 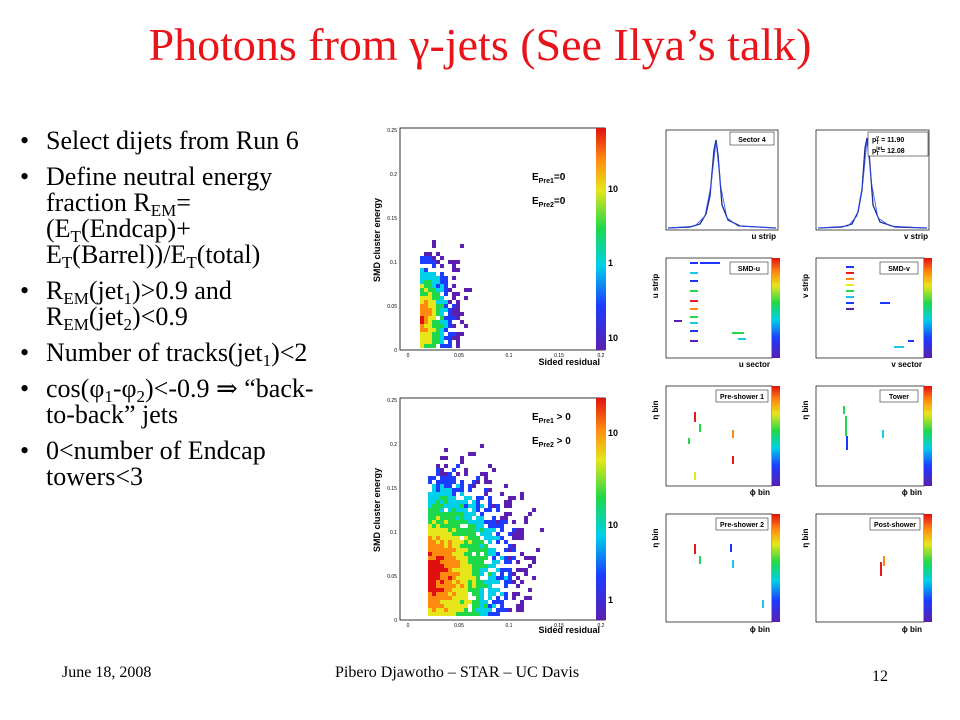 I want to click on panel-label: Sector 4, so click(x=752, y=140).